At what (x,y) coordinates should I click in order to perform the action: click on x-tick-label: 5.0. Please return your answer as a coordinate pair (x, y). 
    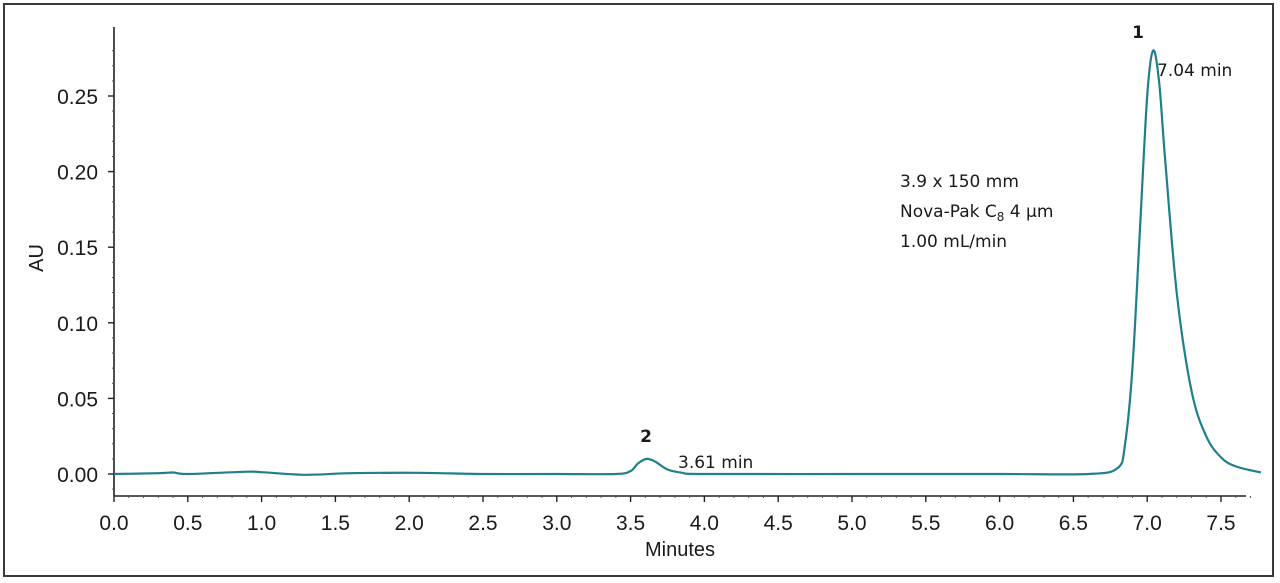
    Looking at the image, I should click on (851, 523).